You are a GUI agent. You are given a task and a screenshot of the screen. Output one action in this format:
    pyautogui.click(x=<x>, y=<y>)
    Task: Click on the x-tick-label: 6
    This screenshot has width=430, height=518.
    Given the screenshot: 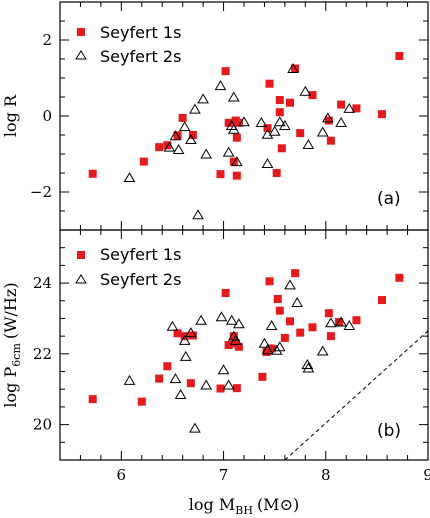 What is the action you would take?
    pyautogui.click(x=122, y=475)
    